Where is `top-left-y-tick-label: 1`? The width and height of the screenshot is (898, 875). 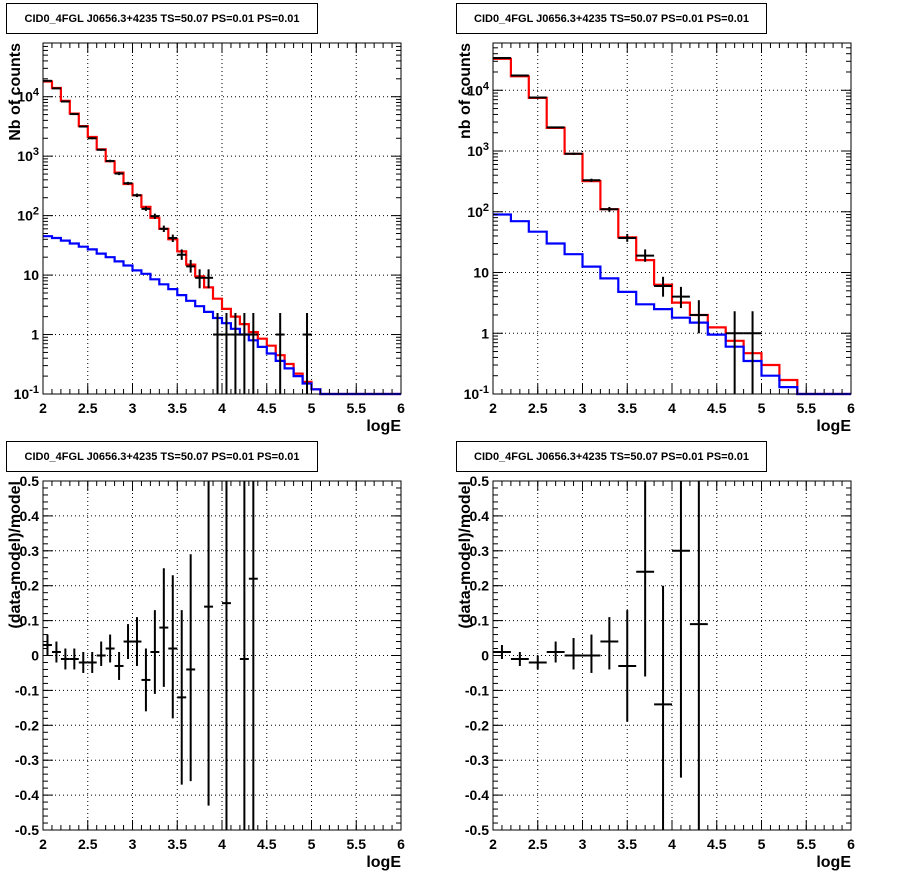 top-left-y-tick-label: 1 is located at coordinates (35, 335).